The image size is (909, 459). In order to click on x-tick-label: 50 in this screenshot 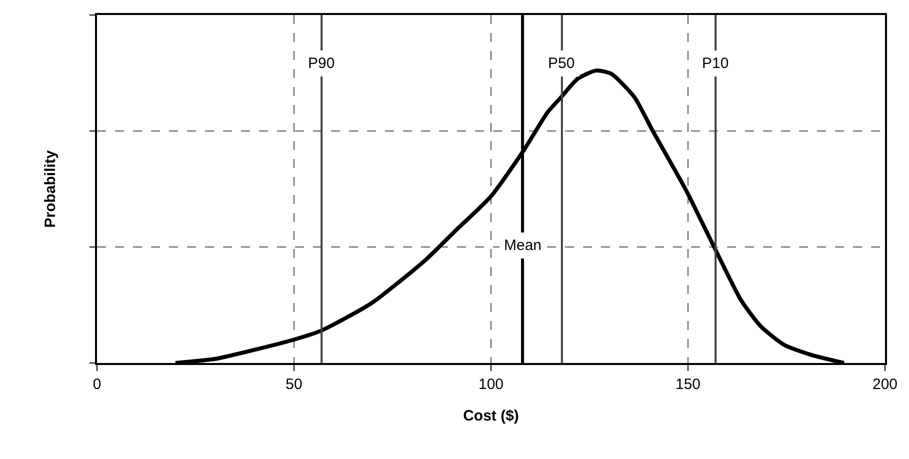, I will do `click(294, 384)`.